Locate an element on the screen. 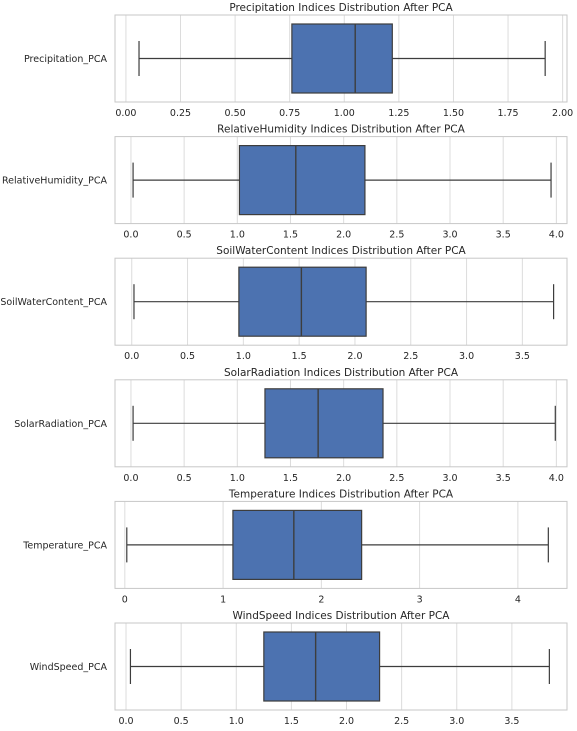 This screenshot has height=731, width=577. tick-label: 1.50 is located at coordinates (453, 113).